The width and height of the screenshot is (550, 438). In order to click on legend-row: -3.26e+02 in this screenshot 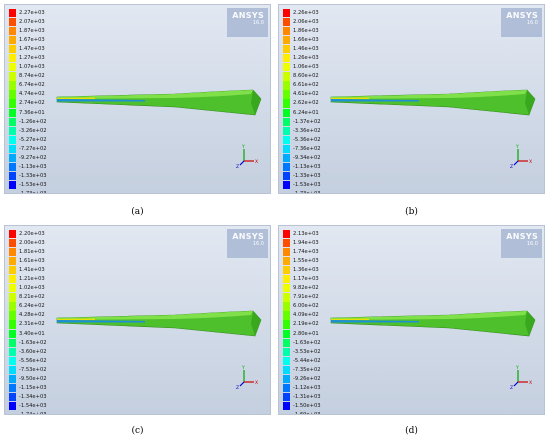, I will do `click(34, 131)`.